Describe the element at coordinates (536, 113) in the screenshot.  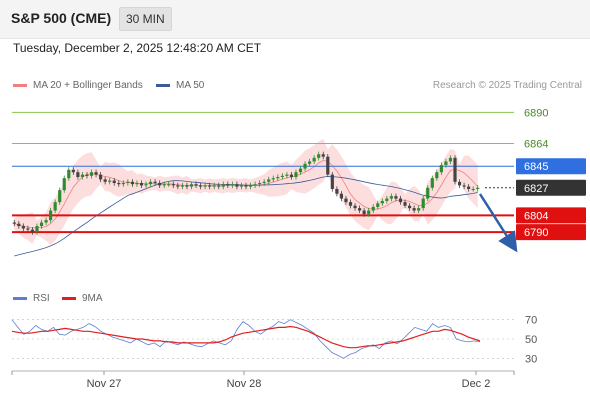
I see `level-label-6890: 6890` at that location.